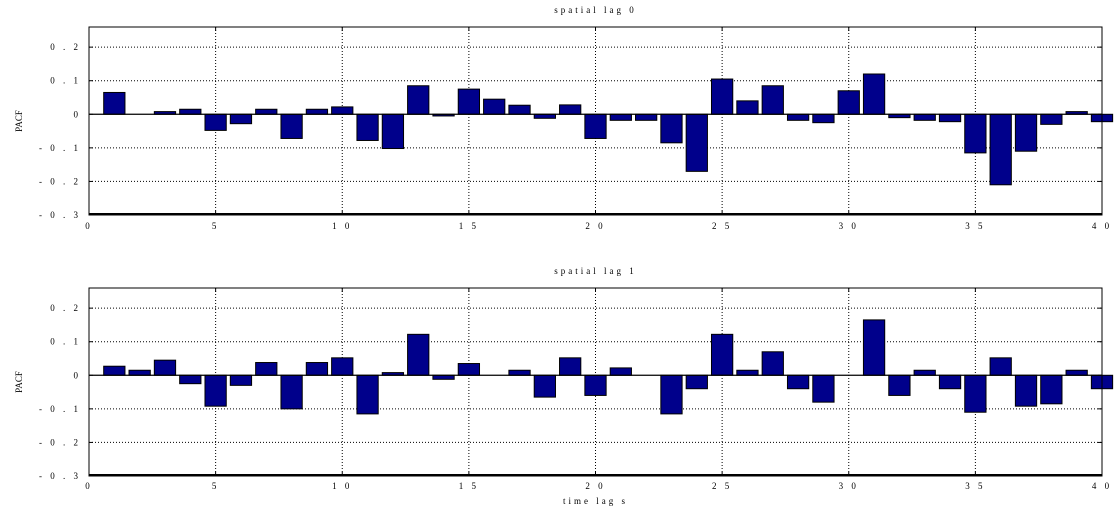 This screenshot has width=1114, height=516. Describe the element at coordinates (595, 271) in the screenshot. I see `panel-title: spatial lag 1` at that location.